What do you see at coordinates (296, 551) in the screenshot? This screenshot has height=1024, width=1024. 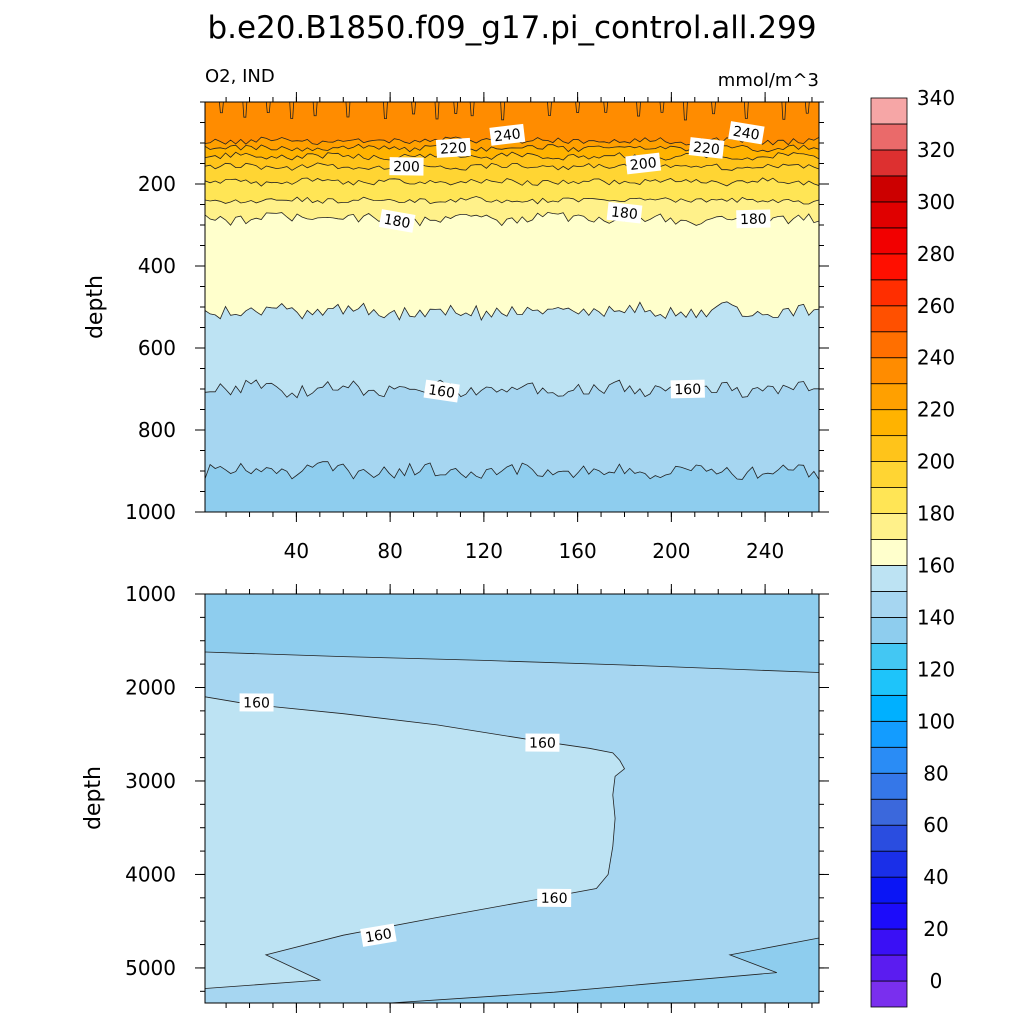 I see `x-tick-label: 40` at bounding box center [296, 551].